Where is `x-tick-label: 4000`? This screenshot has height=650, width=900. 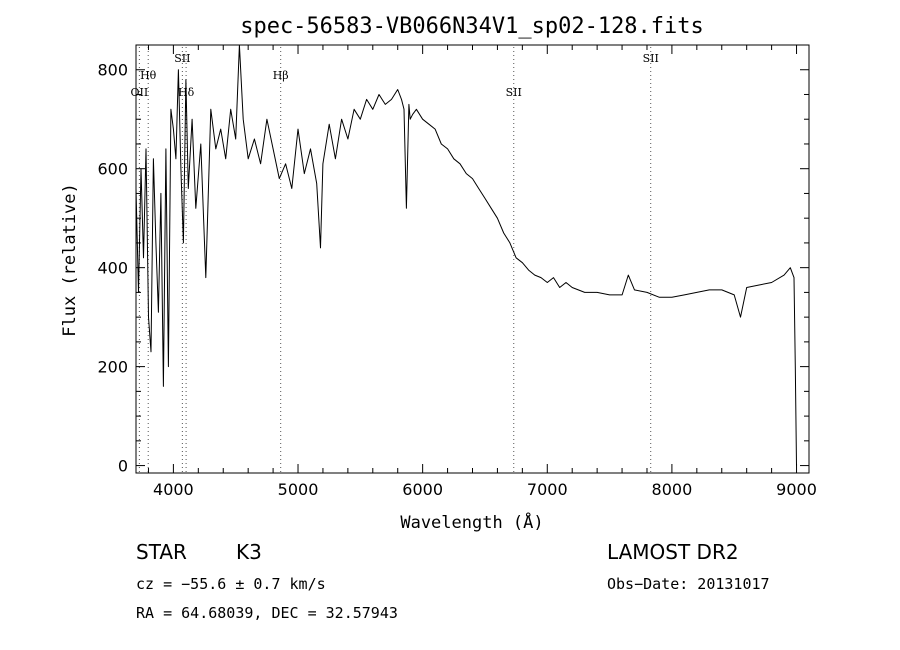
x-tick-label: 4000 is located at coordinates (173, 489).